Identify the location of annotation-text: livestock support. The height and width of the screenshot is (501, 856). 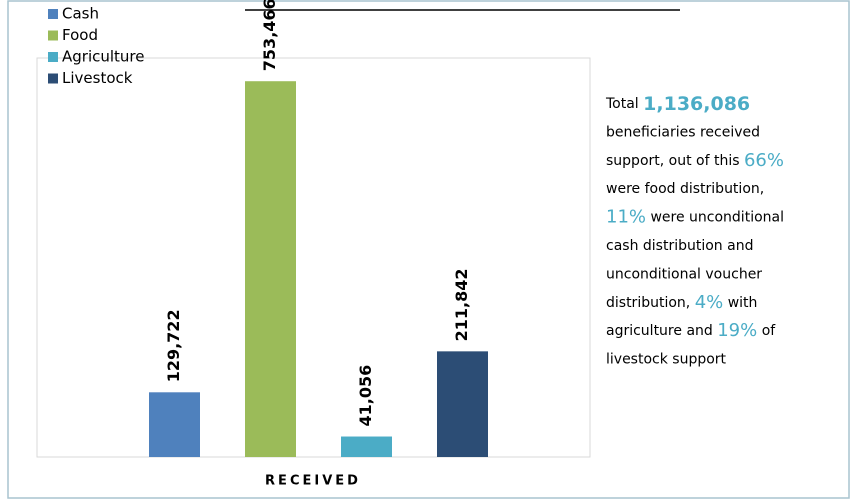
(666, 360).